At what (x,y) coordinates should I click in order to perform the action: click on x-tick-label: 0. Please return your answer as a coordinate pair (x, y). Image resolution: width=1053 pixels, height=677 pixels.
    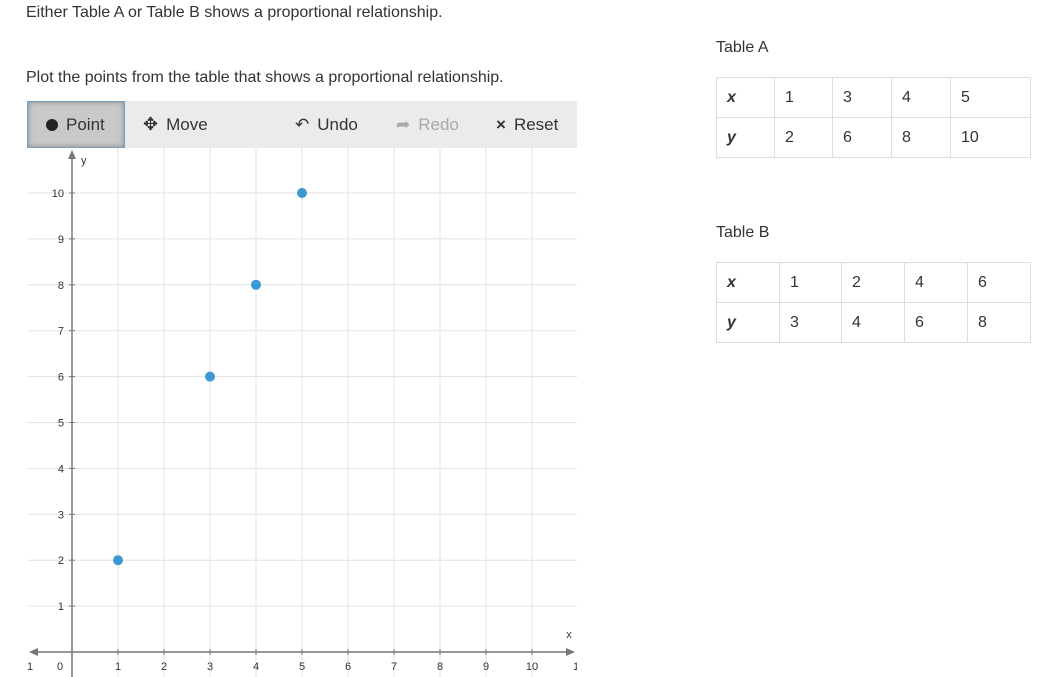
    Looking at the image, I should click on (60, 667).